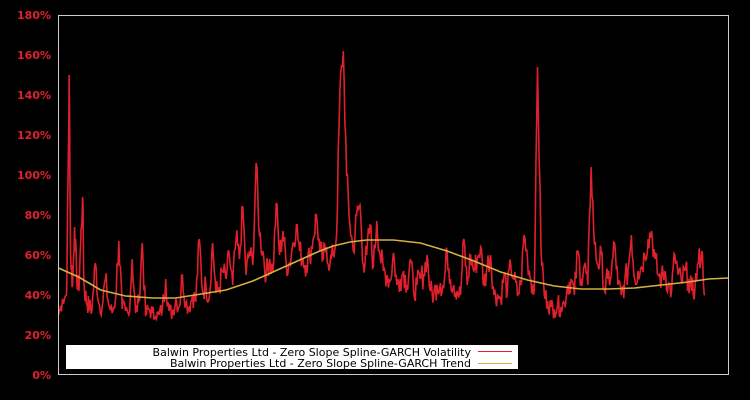 The image size is (750, 400). I want to click on y-tick-label: 180%, so click(34, 15).